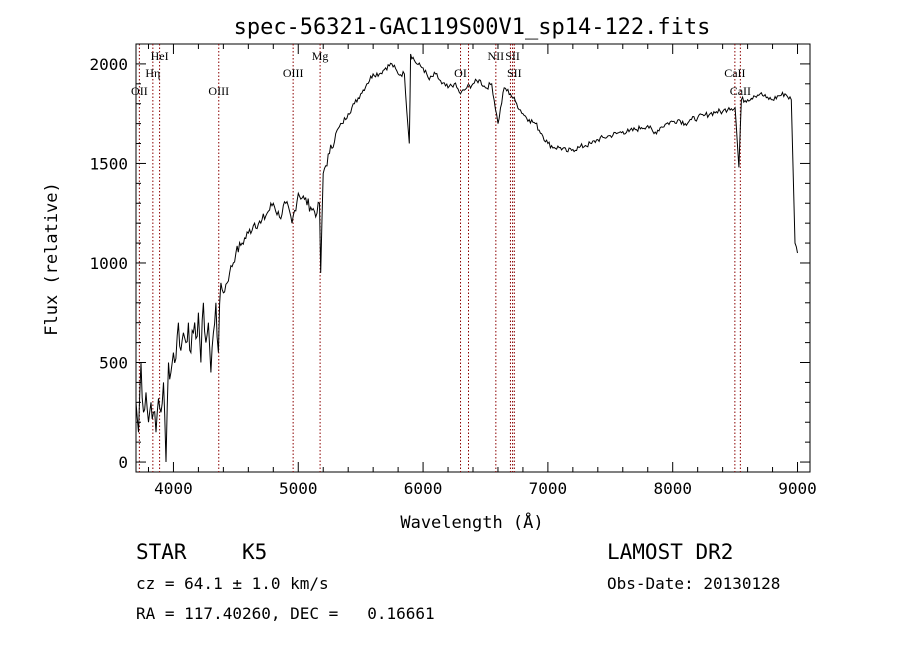  I want to click on reference-line-label: OII, so click(139, 91).